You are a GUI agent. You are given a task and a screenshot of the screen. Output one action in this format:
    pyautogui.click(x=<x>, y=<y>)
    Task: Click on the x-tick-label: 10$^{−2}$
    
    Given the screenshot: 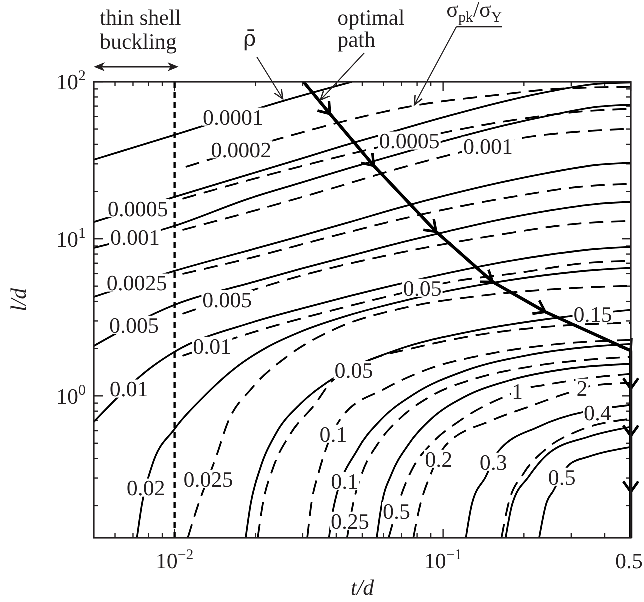 What is the action you would take?
    pyautogui.click(x=175, y=560)
    